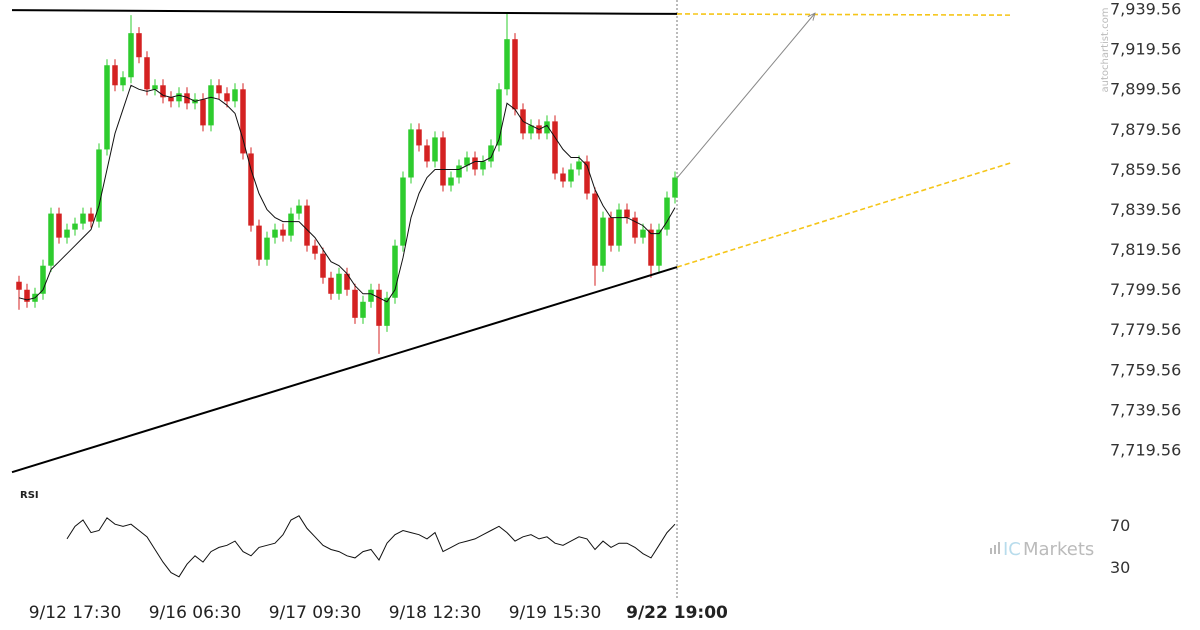 The image size is (1200, 630). I want to click on x-tick-label: 9/16 06:30, so click(195, 613).